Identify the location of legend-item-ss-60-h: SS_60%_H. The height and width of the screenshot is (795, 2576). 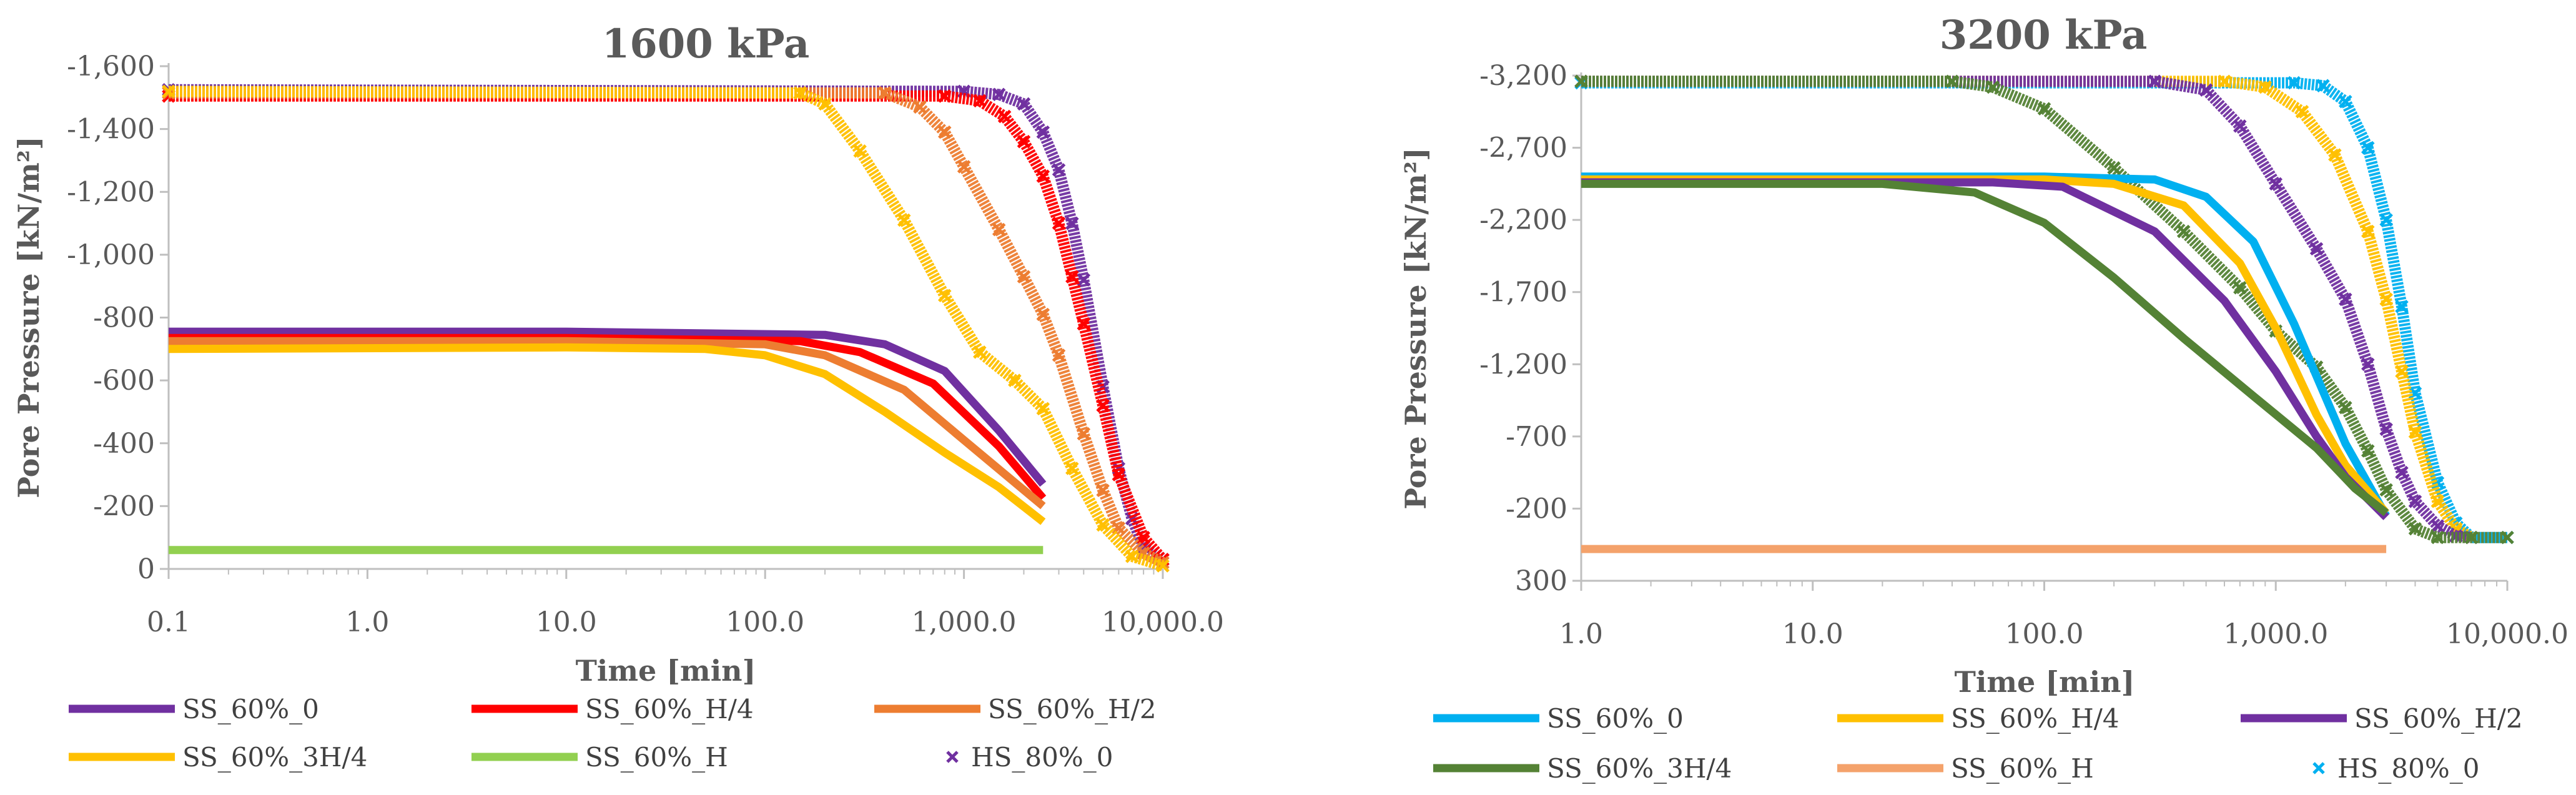
(599, 757).